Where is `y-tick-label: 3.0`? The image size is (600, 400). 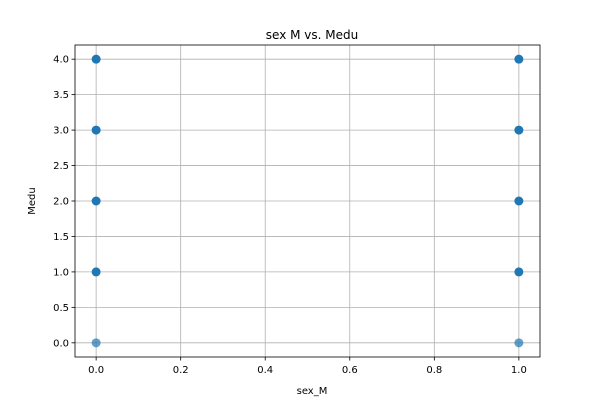 y-tick-label: 3.0 is located at coordinates (61, 131).